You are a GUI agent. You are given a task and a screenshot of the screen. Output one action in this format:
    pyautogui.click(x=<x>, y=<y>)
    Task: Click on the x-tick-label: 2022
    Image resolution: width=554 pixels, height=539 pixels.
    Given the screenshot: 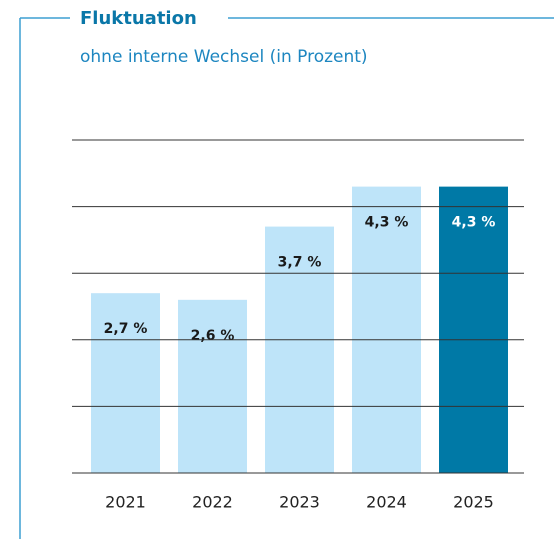 What is the action you would take?
    pyautogui.click(x=212, y=502)
    